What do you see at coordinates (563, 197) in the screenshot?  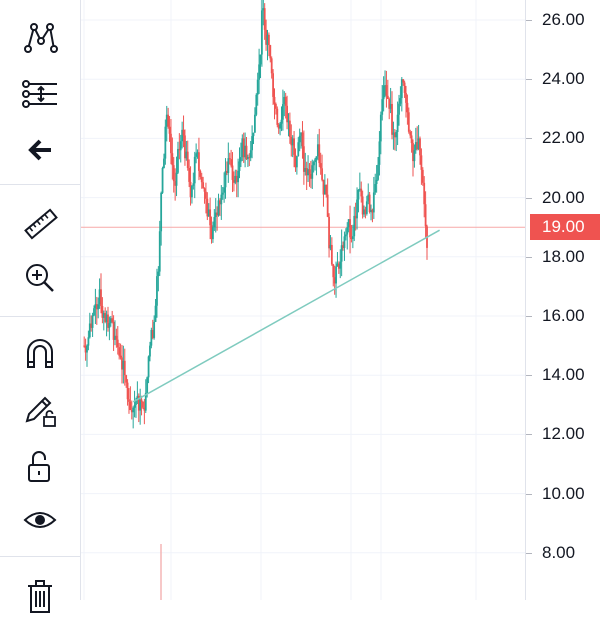 I see `price-tick-label: 20.00` at bounding box center [563, 197].